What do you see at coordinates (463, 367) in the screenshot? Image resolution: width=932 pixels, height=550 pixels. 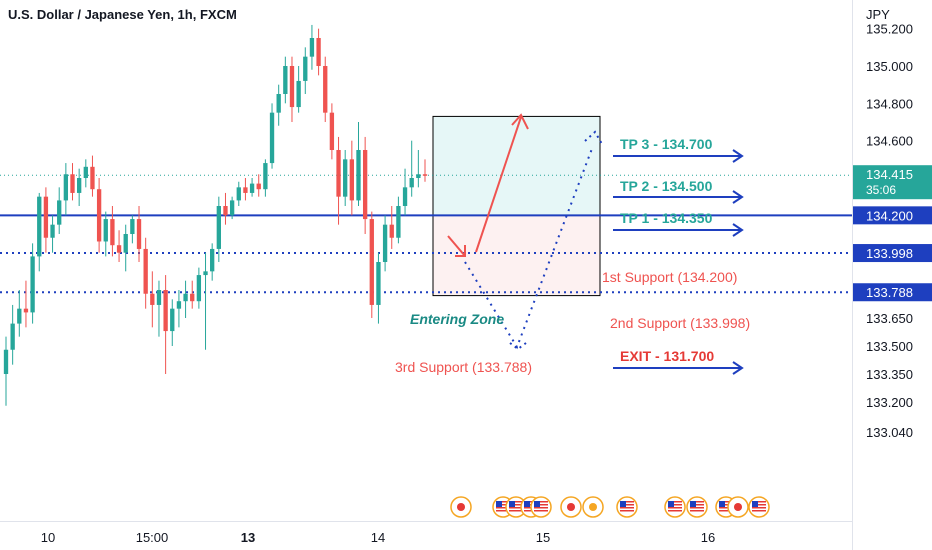 I see `support3-label: 3rd Support (133.788)` at bounding box center [463, 367].